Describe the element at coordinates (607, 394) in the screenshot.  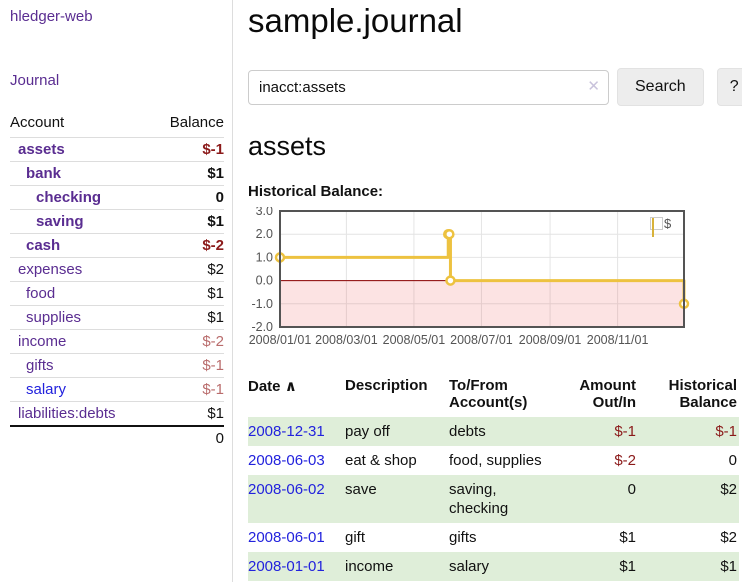
I see `register-header-amount: Amount Out/In` at that location.